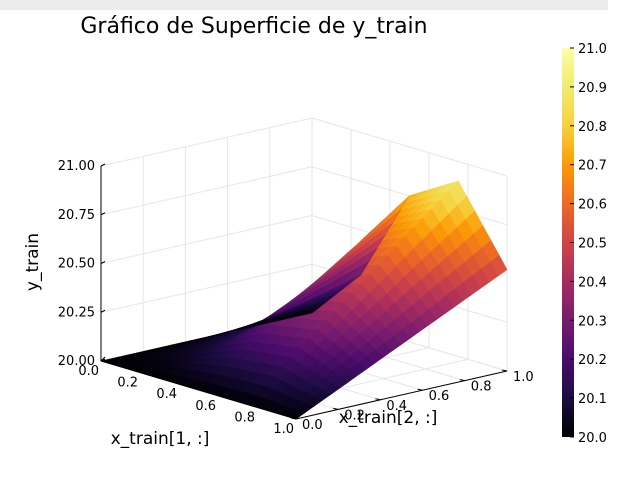 This screenshot has width=644, height=487. Describe the element at coordinates (76, 166) in the screenshot. I see `z-tick-label: 21.00` at that location.